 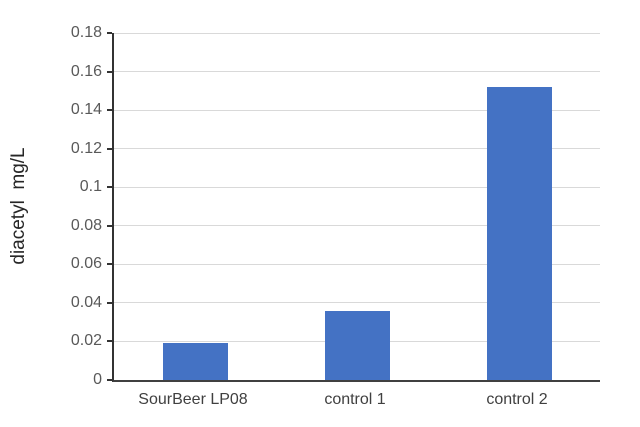 I want to click on y-tick-label: 0.14, so click(x=86, y=110).